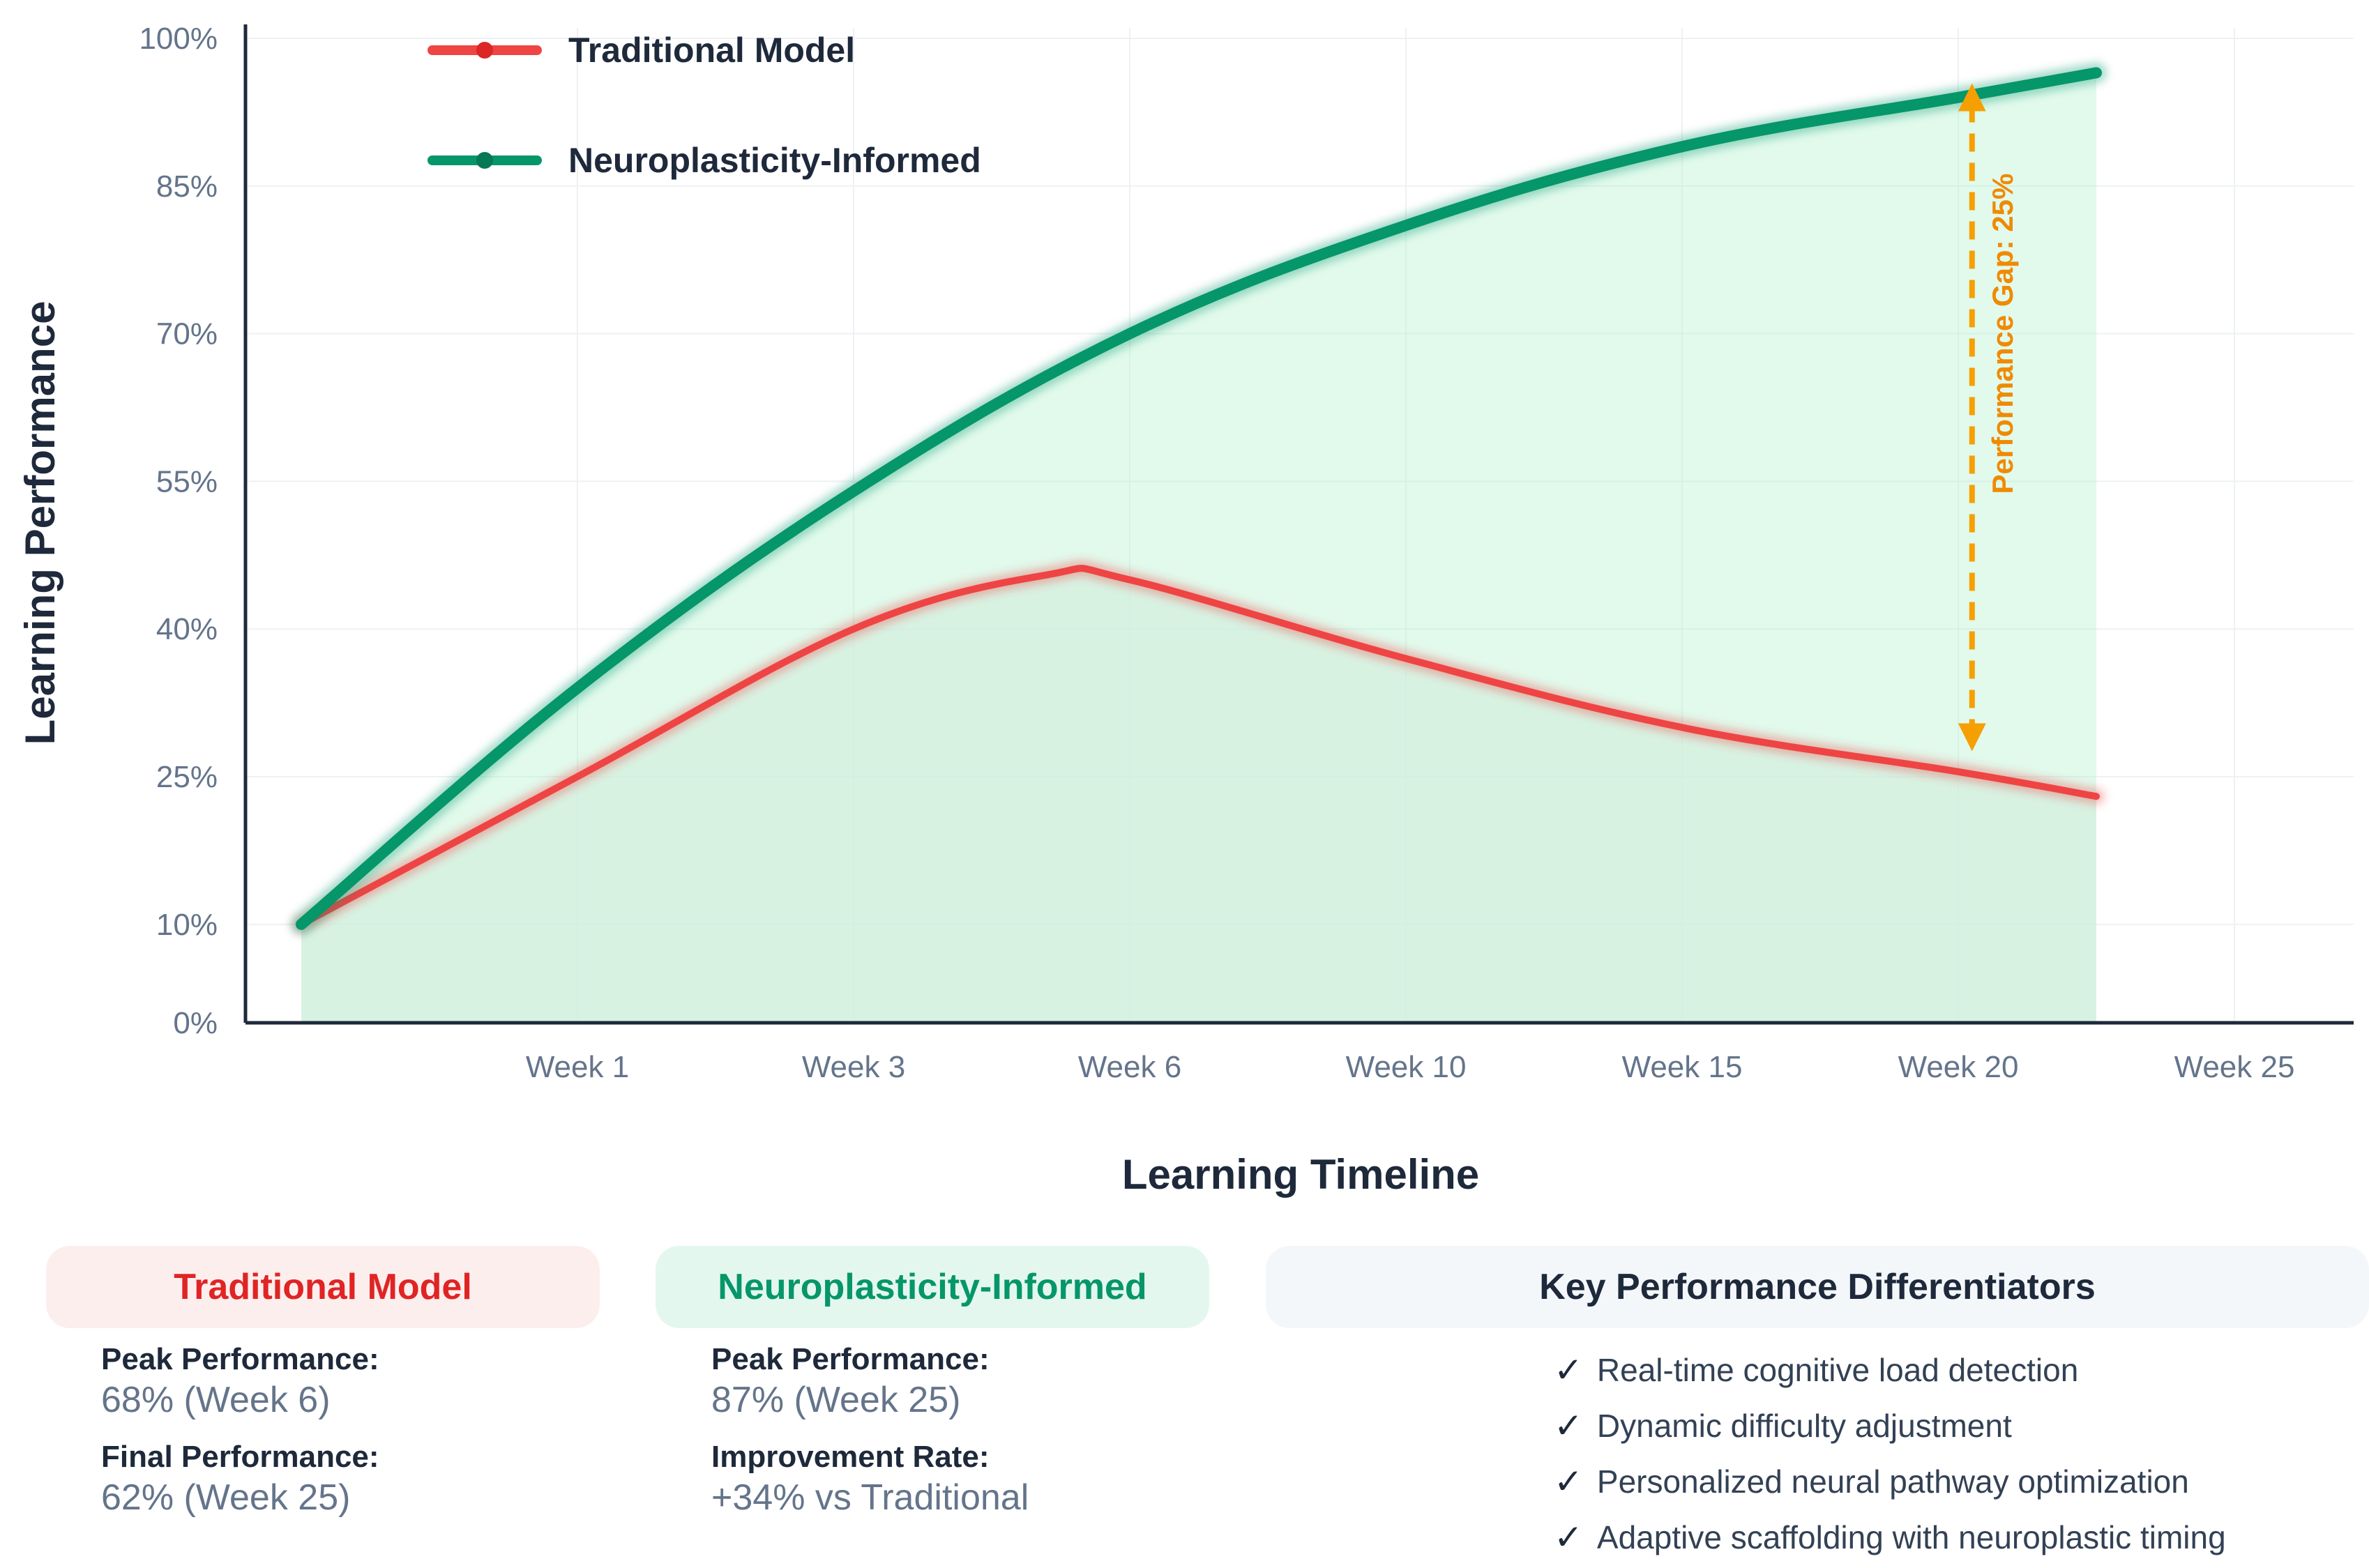 The width and height of the screenshot is (2369, 1568). I want to click on neuro-panel-header: Neuroplasticity-Informed, so click(932, 1287).